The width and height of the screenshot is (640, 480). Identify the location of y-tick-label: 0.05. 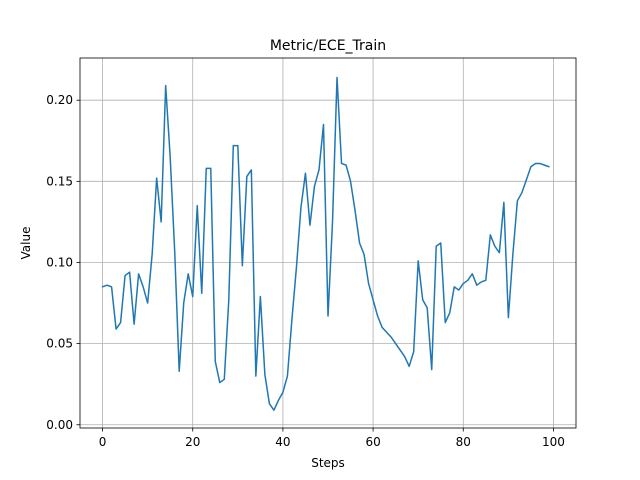
(59, 344).